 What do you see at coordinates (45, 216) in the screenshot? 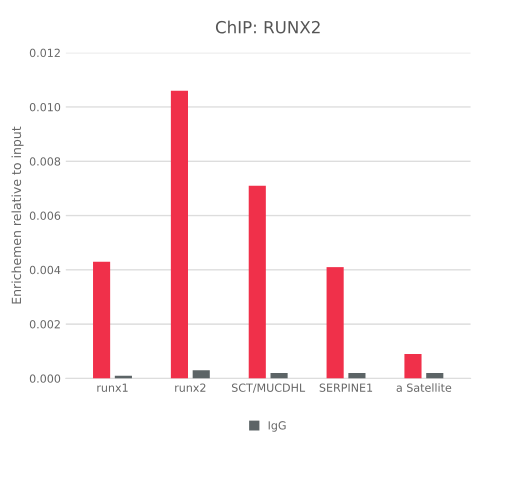
I see `y-tick-label: 0.006` at bounding box center [45, 216].